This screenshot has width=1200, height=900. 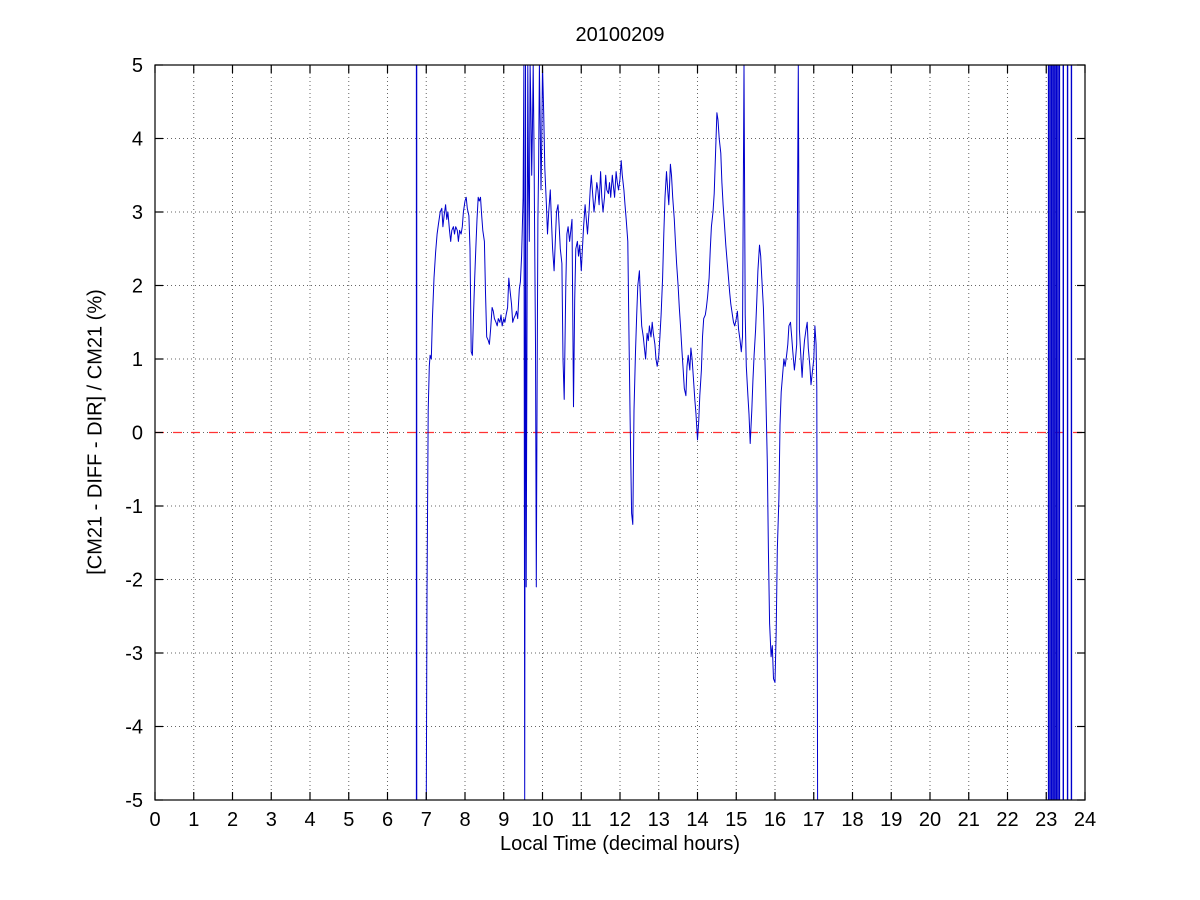 What do you see at coordinates (134, 581) in the screenshot?
I see `y-tick-label-3: -2` at bounding box center [134, 581].